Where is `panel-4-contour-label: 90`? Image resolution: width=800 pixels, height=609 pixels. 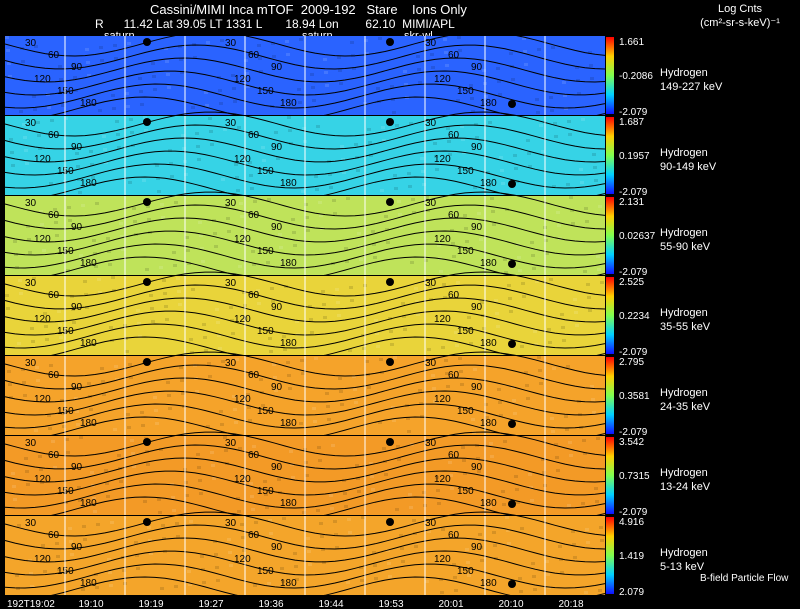 panel-4-contour-label: 90 is located at coordinates (77, 387).